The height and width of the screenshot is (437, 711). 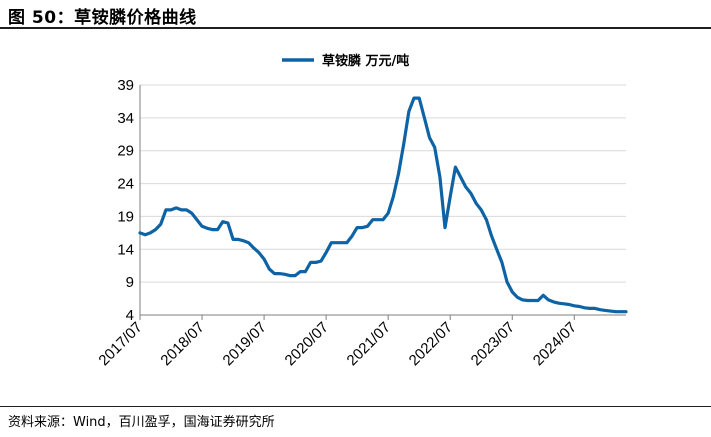 I want to click on y-tick-label: 39, so click(x=125, y=85).